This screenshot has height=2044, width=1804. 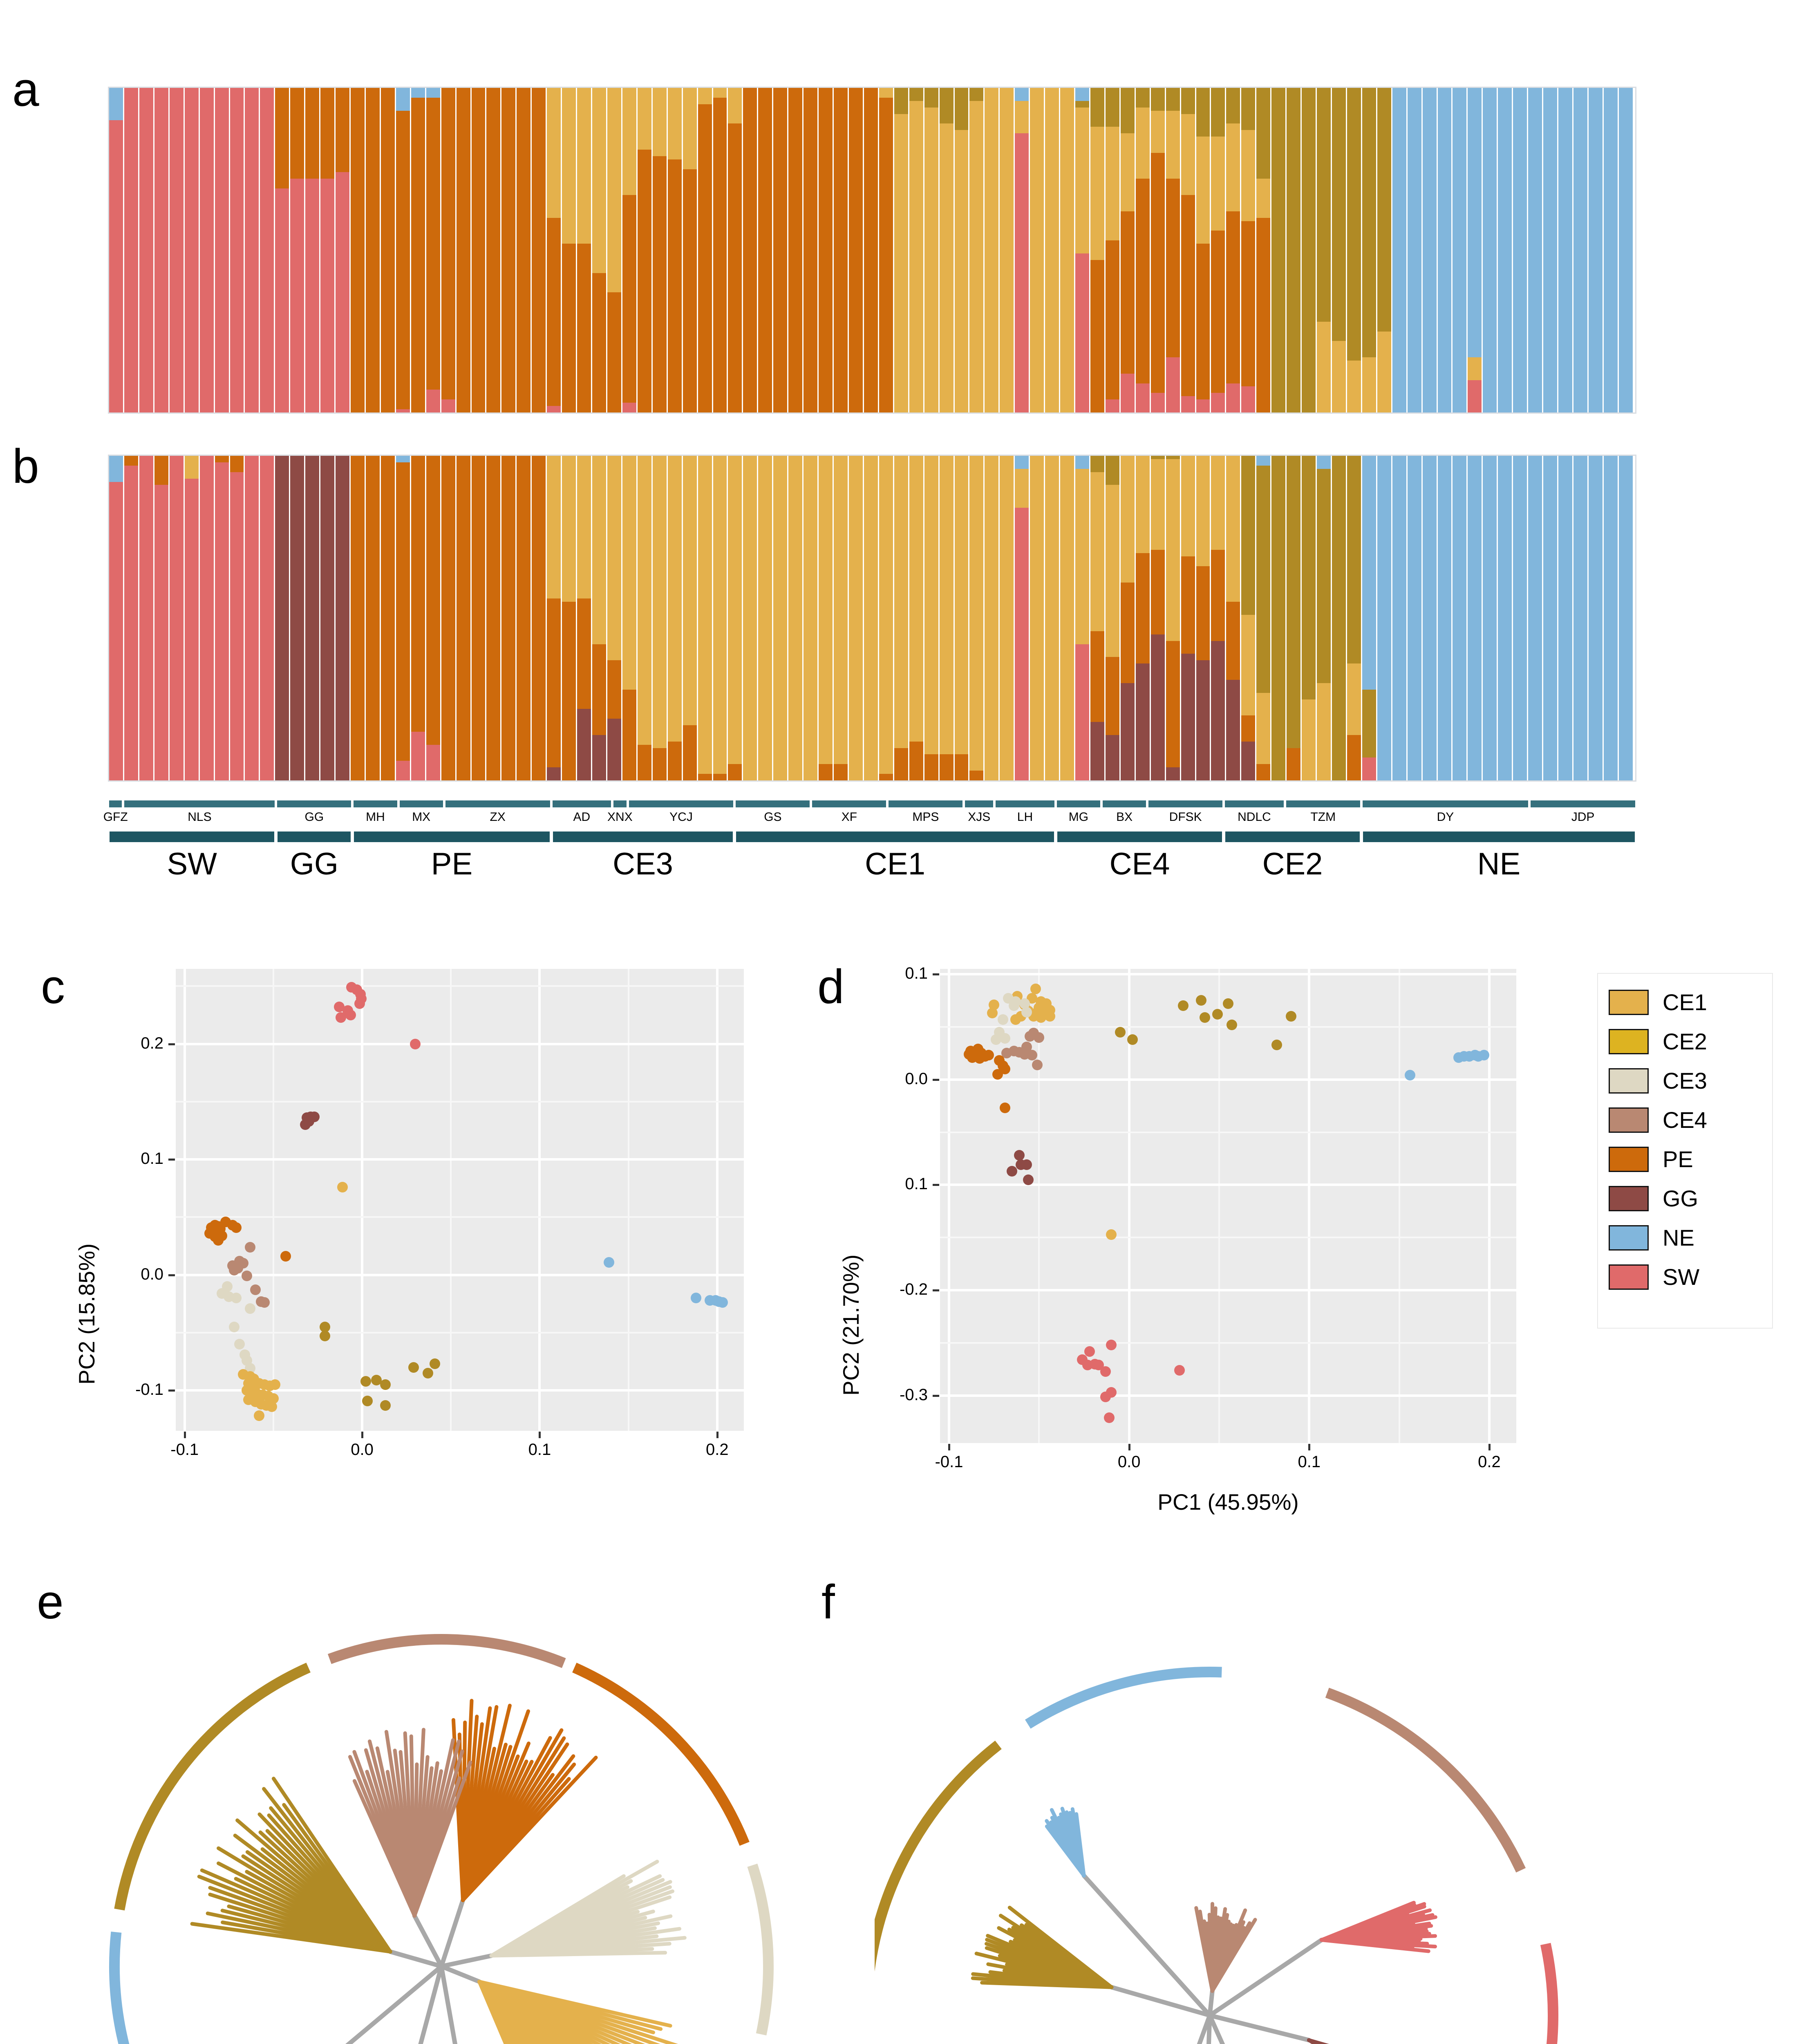 I want to click on pca-point-ce3, so click(x=239, y=1344).